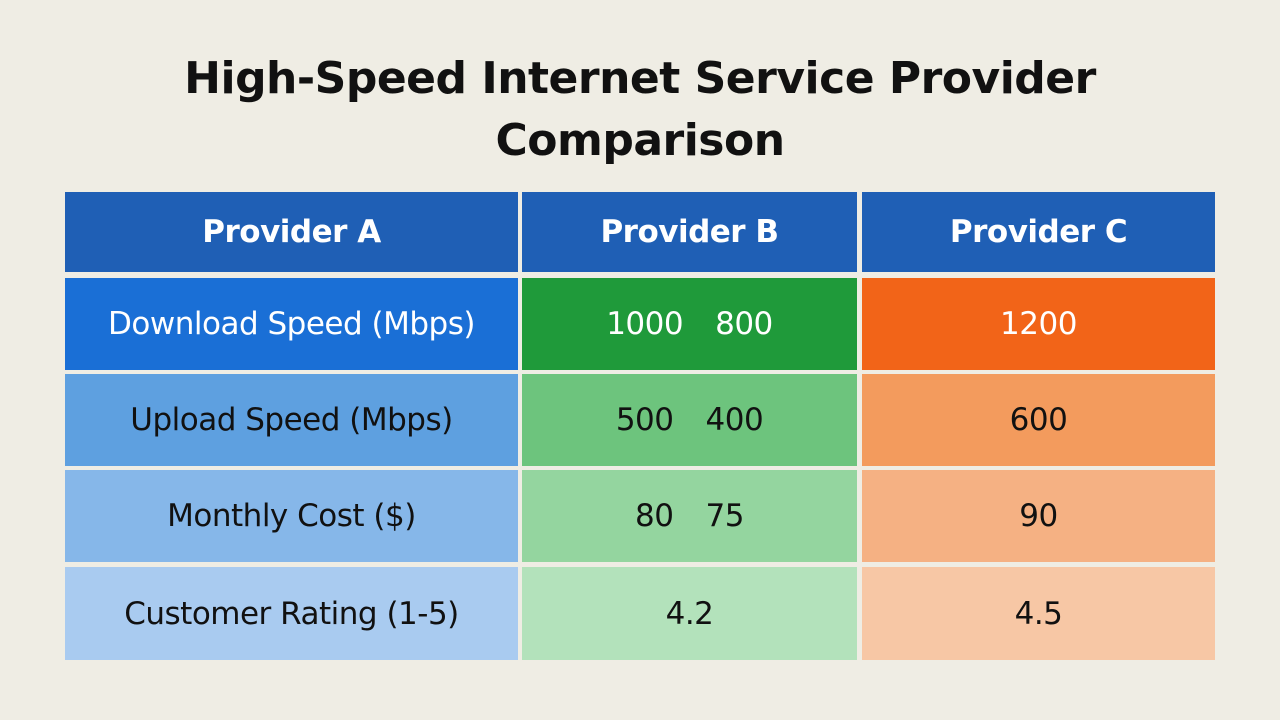  I want to click on value-cell: 1000 800, so click(689, 324).